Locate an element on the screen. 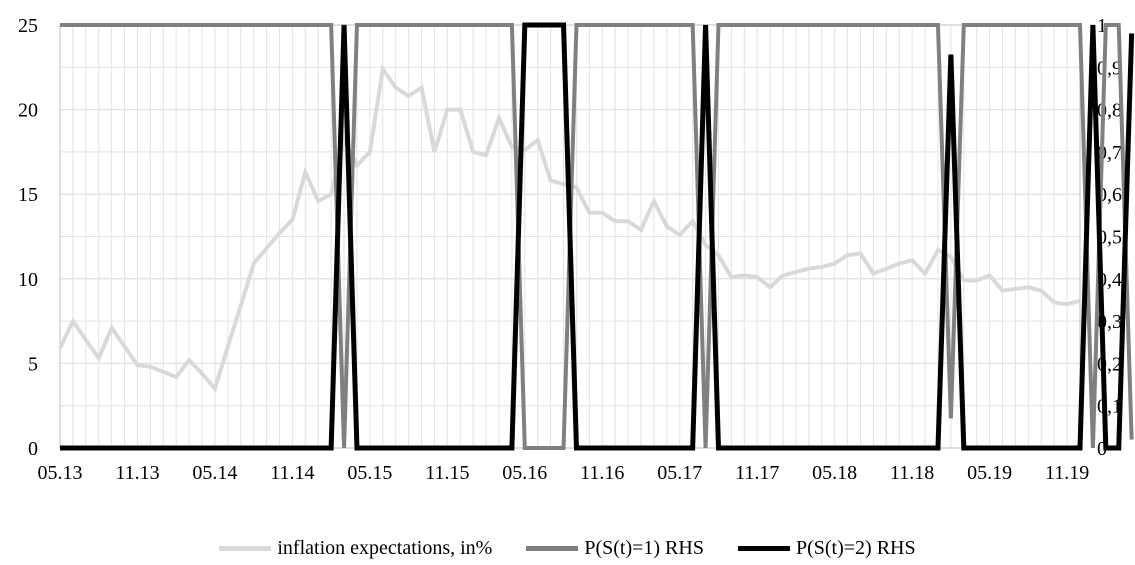 This screenshot has height=565, width=1135. x-tick-label: 05.18 is located at coordinates (834, 473).